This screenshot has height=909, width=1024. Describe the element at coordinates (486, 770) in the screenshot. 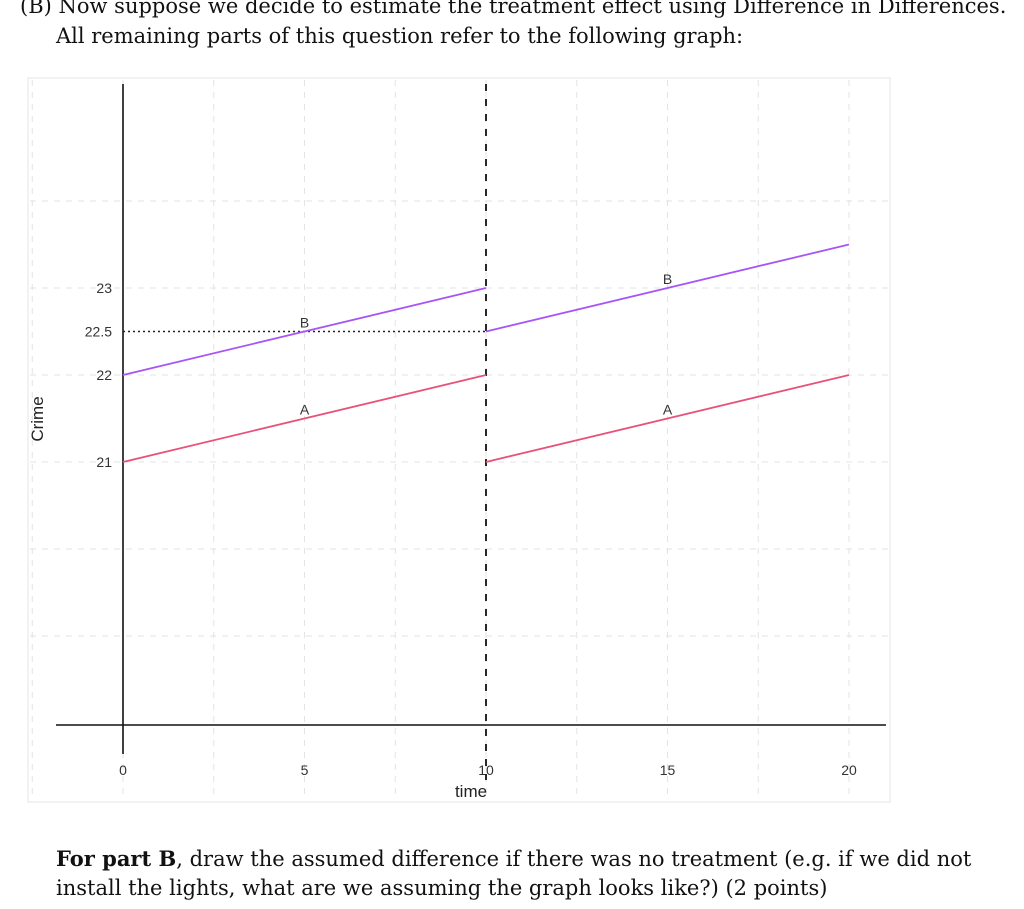

I see `x-tick-label: 10` at that location.